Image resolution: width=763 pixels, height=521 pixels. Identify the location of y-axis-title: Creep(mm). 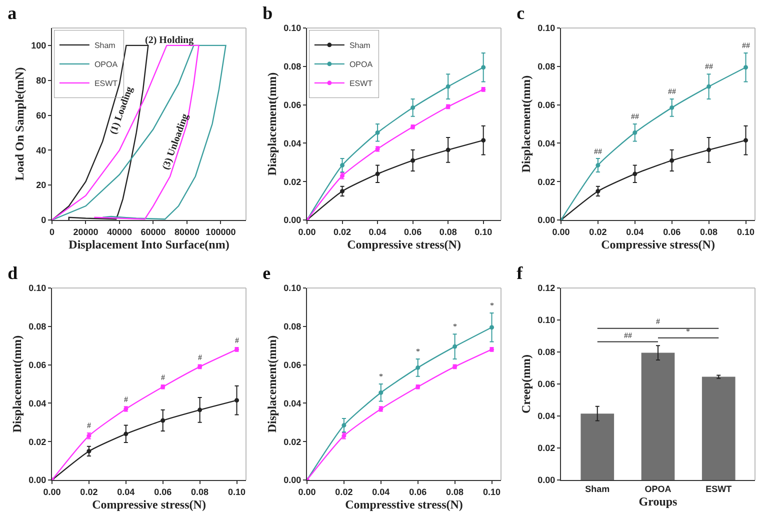
(525, 384).